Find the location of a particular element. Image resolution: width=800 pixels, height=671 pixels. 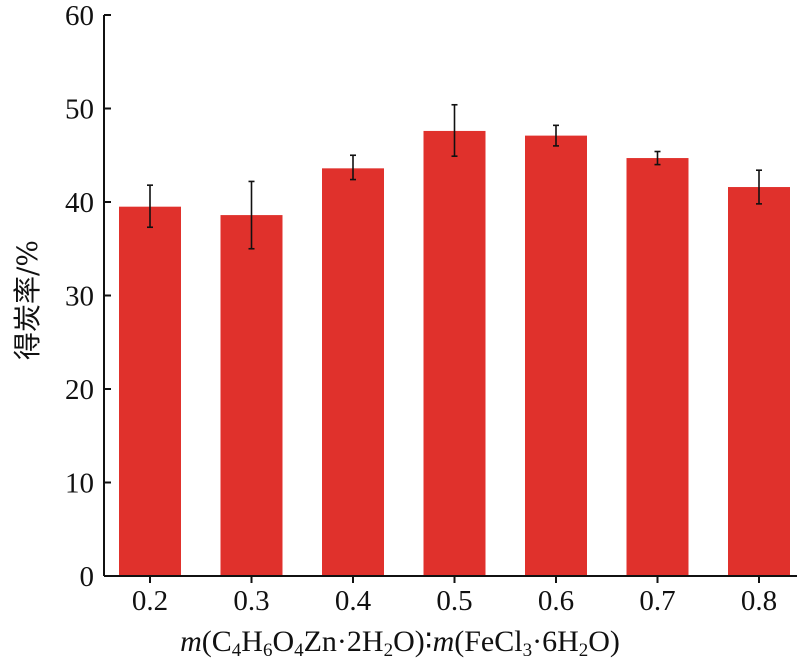

errorbar-0.7 is located at coordinates (657, 158).